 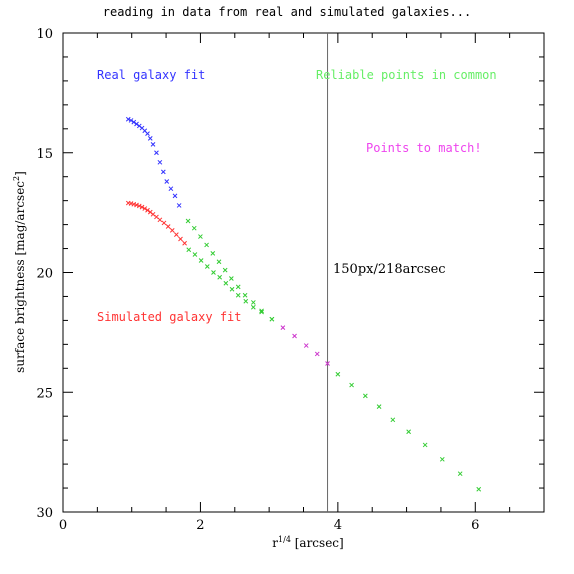 What do you see at coordinates (406, 75) in the screenshot?
I see `annotation-reliable-points: Reliable points in common` at bounding box center [406, 75].